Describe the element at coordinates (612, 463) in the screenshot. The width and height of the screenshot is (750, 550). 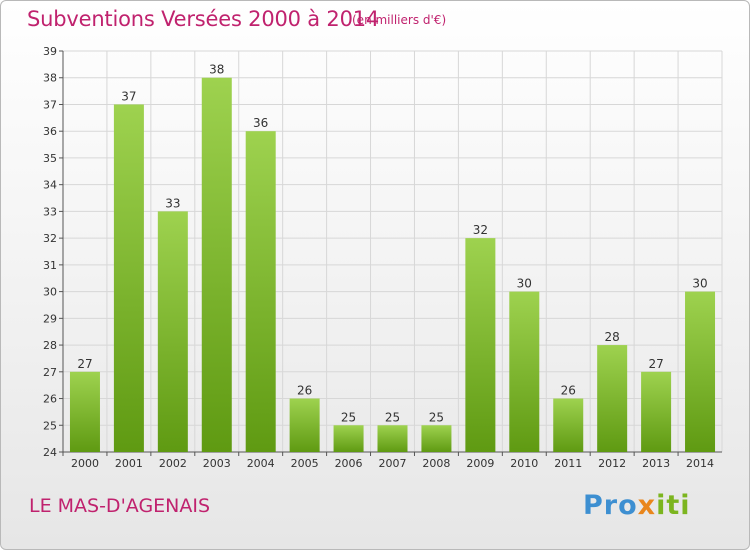
I see `x-tick-label: 2012` at that location.